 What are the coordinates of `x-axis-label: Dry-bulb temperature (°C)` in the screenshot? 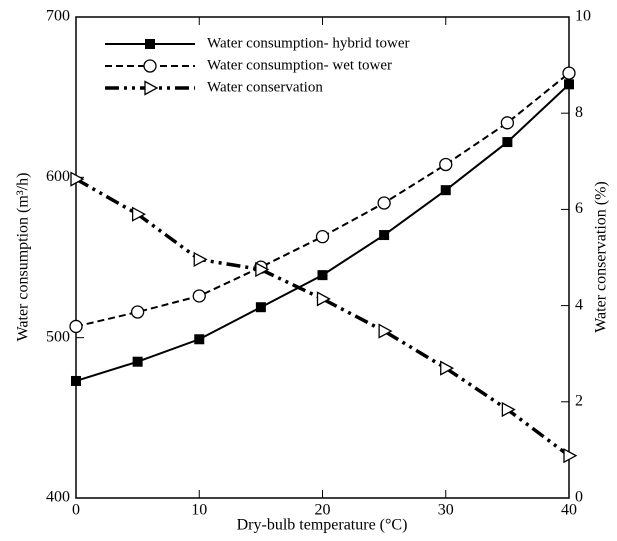 It's located at (322, 525).